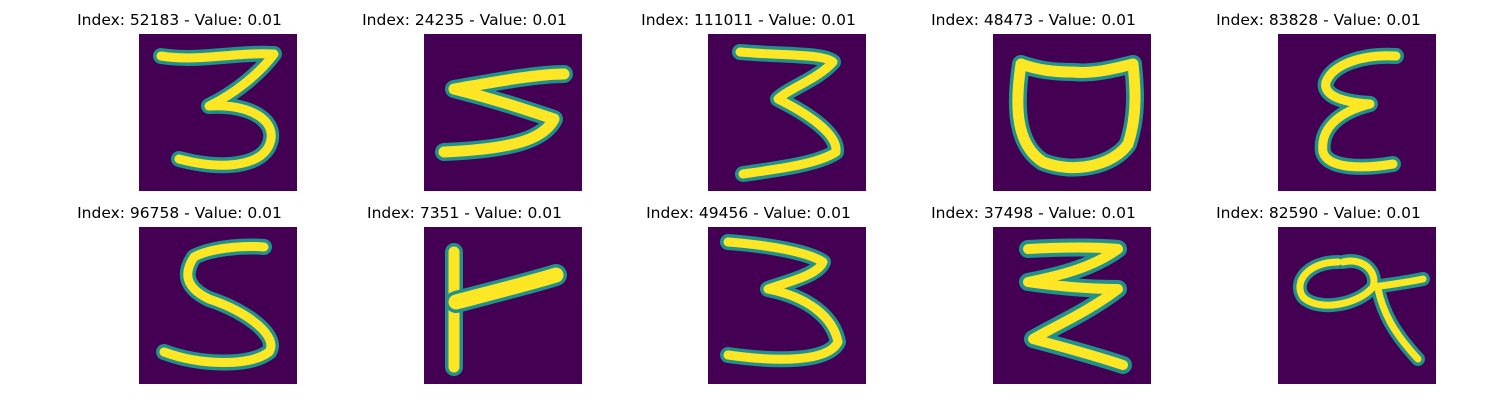 The image size is (1500, 400). I want to click on panel-title: Index: 24235 - Value: 0.01, so click(464, 20).